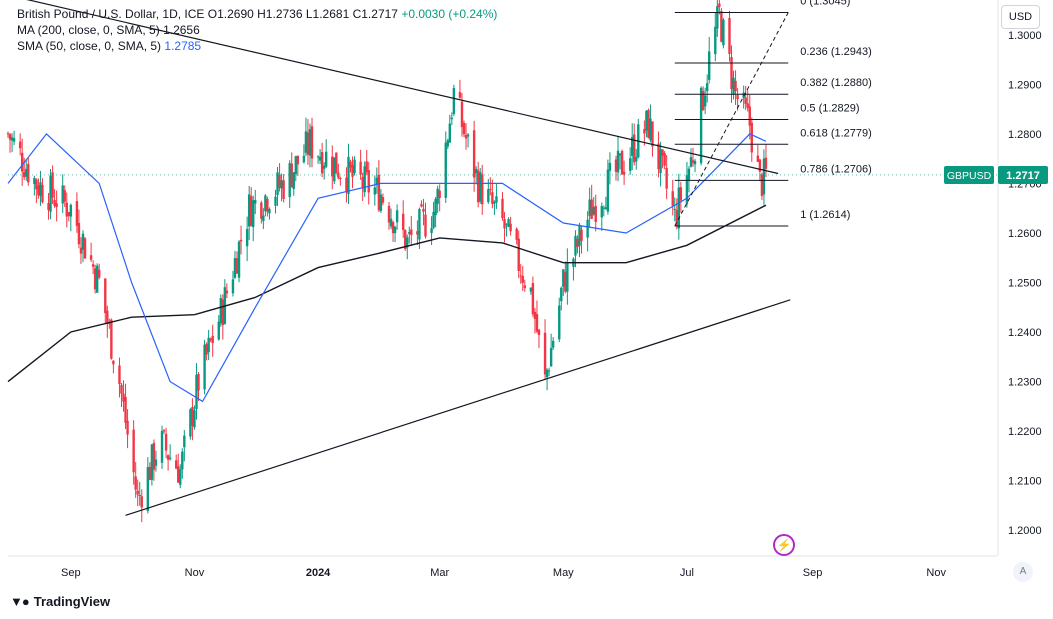 This screenshot has width=1053, height=619. I want to click on currency-button: USD, so click(1020, 17).